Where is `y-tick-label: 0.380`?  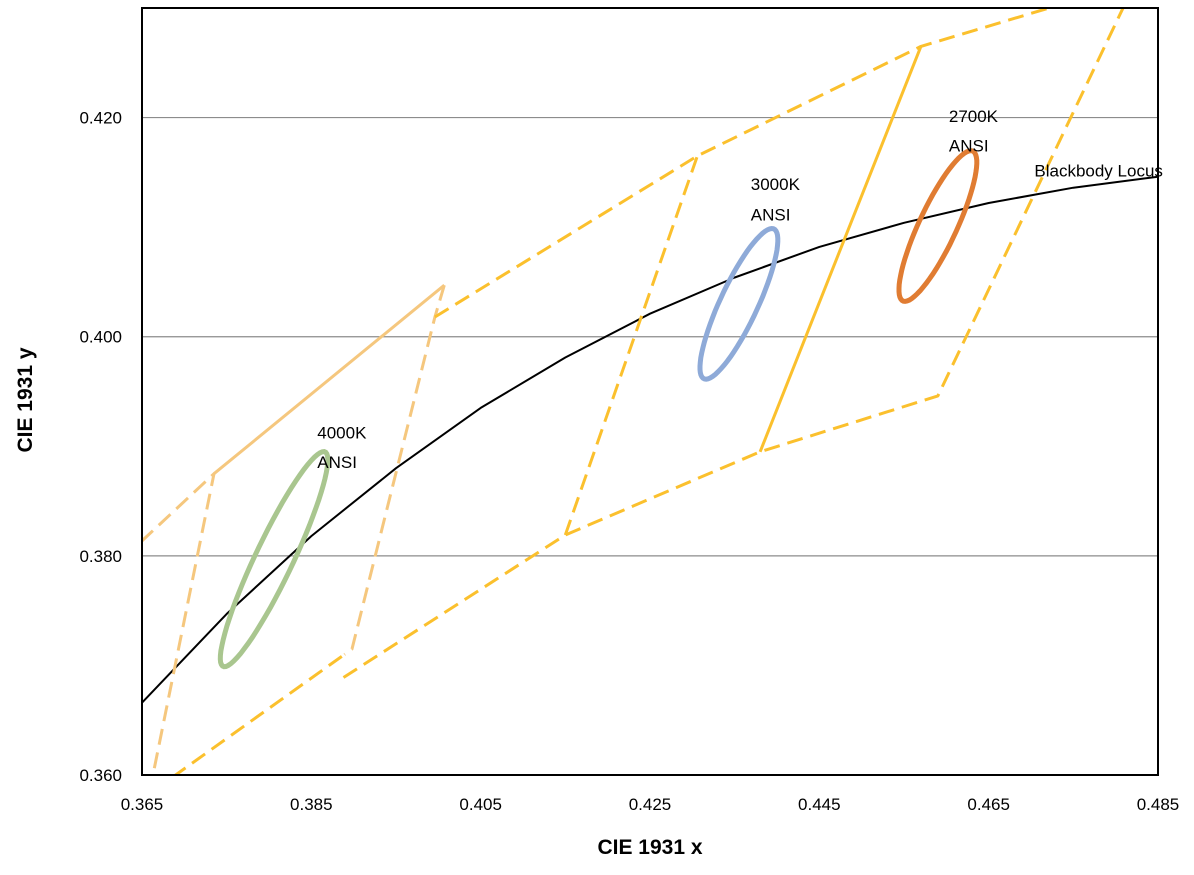
y-tick-label: 0.380 is located at coordinates (100, 556).